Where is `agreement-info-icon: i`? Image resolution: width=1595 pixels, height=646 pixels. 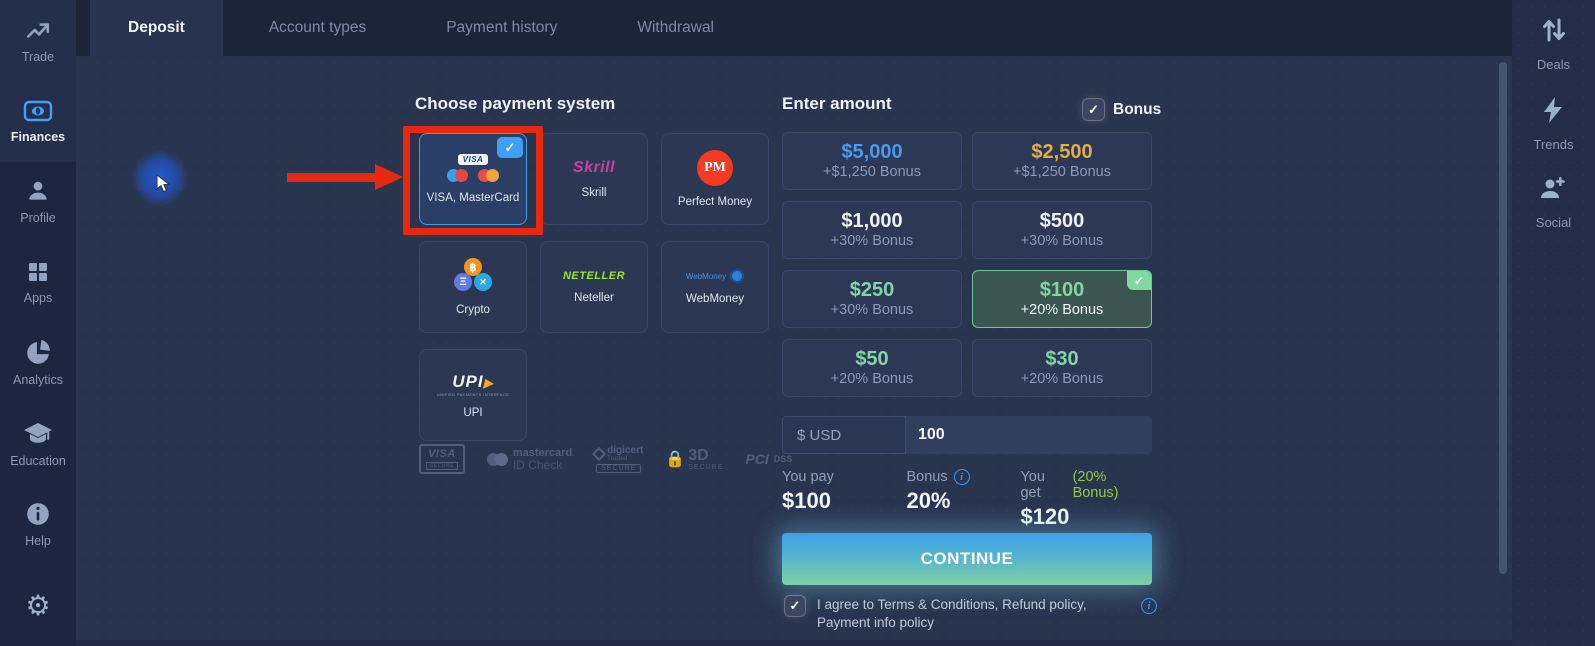
agreement-info-icon: i is located at coordinates (1149, 606).